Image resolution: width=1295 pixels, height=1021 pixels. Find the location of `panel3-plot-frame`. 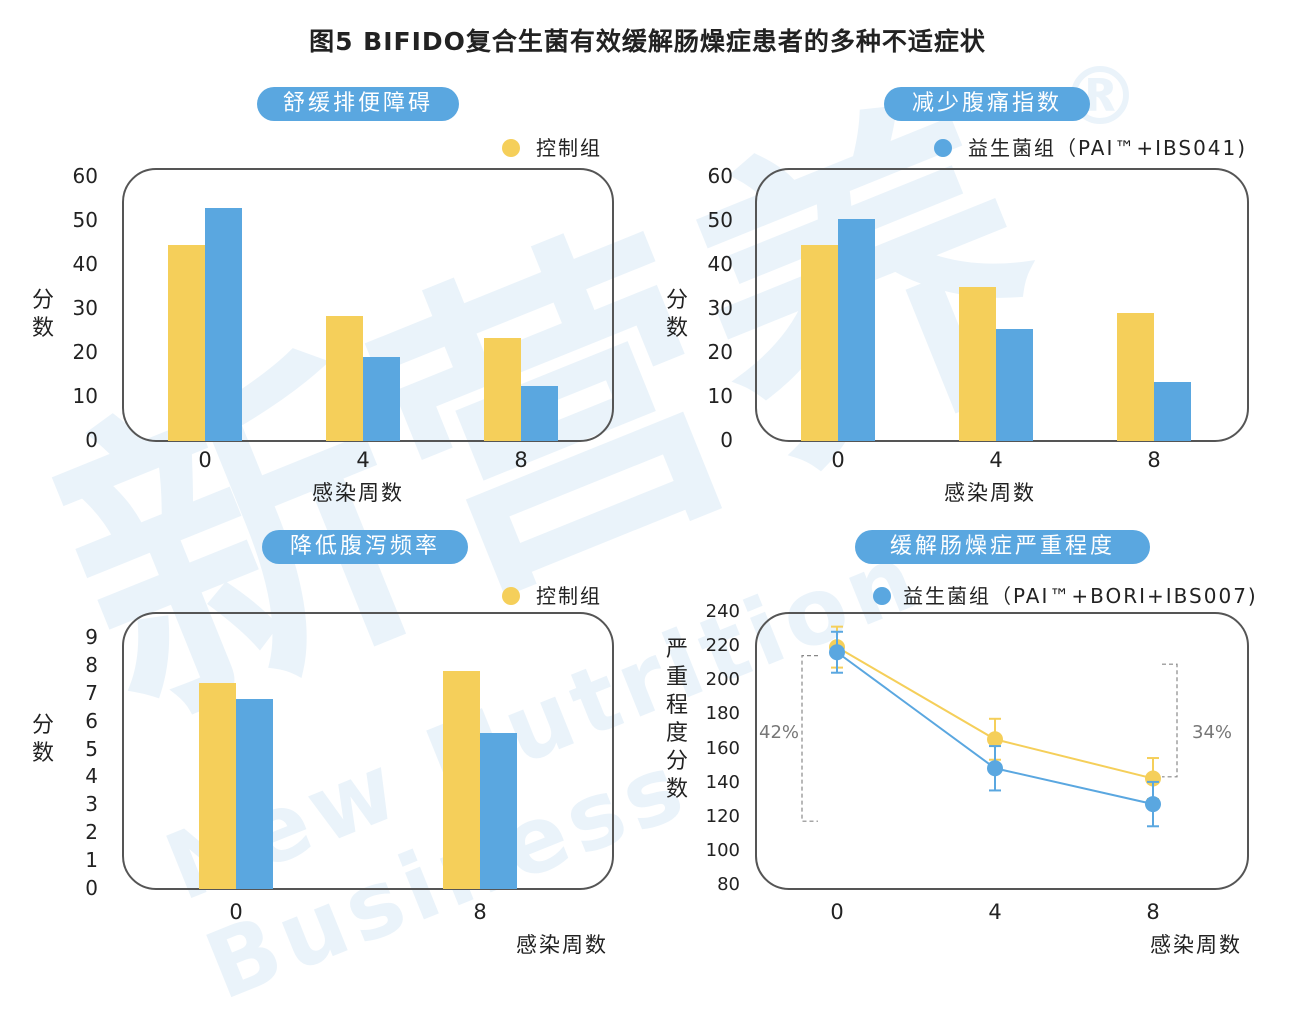

panel3-plot-frame is located at coordinates (368, 751).